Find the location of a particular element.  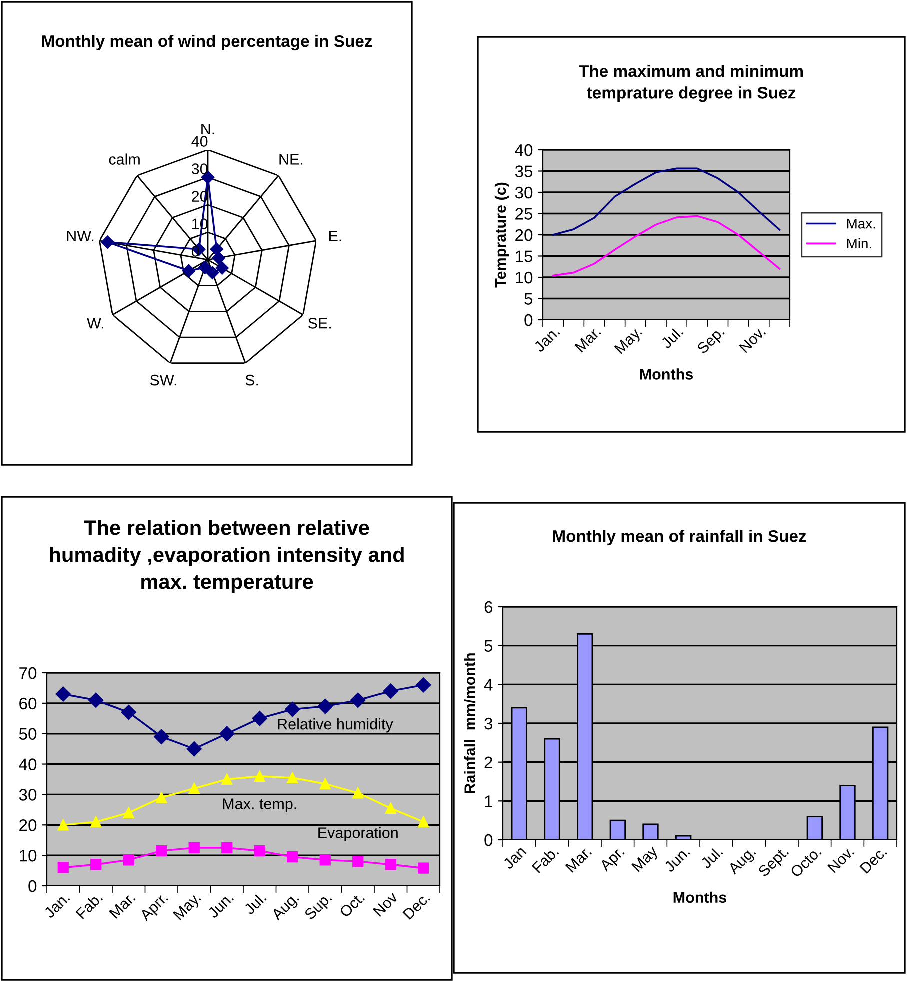

spoke-label: SW. is located at coordinates (163, 380).